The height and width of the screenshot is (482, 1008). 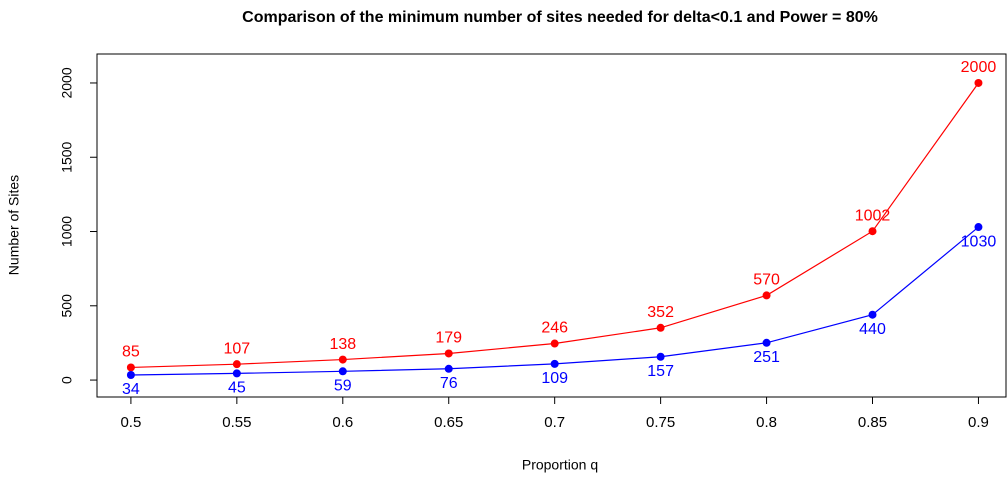 What do you see at coordinates (448, 422) in the screenshot?
I see `x-tick-label: 0.65` at bounding box center [448, 422].